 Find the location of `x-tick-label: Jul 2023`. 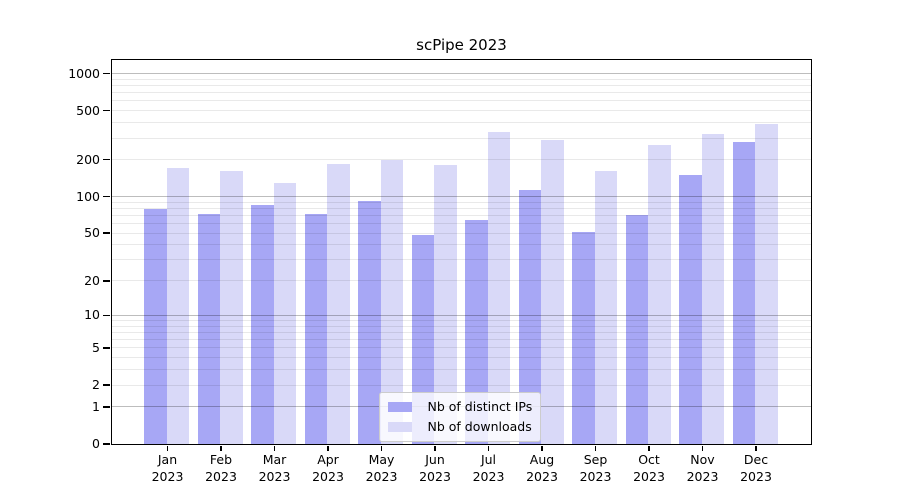

x-tick-label: Jul 2023 is located at coordinates (489, 468).